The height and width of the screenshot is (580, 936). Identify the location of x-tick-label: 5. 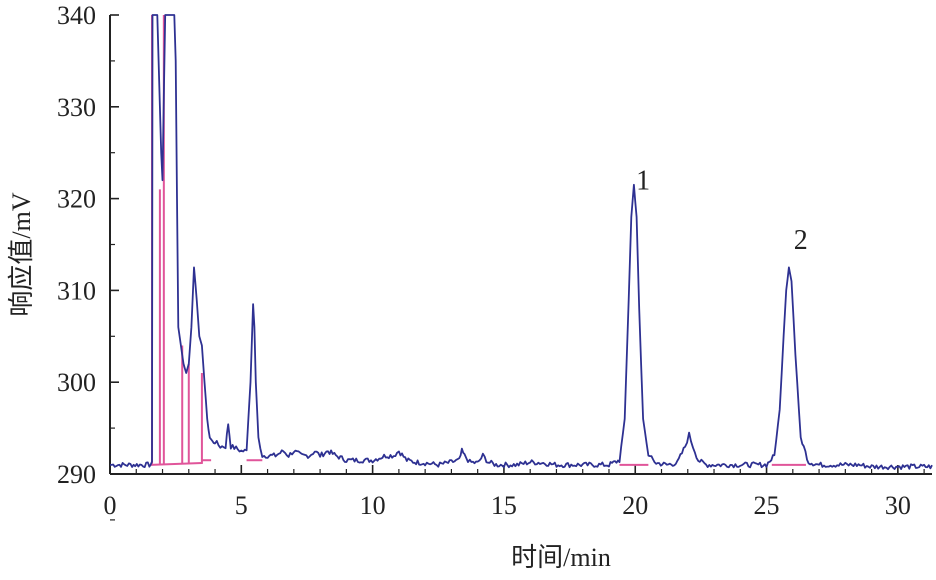
(241, 505).